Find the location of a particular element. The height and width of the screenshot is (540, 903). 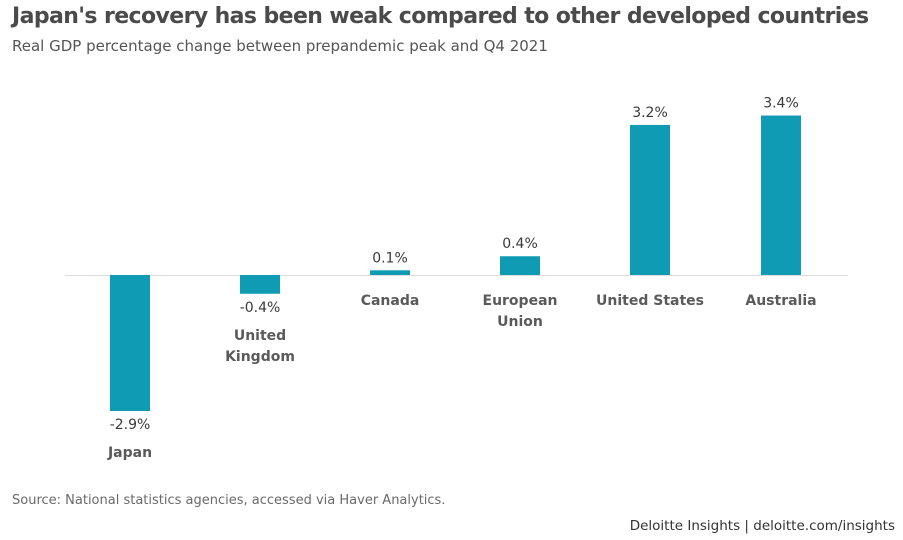

category-label-5: Australia is located at coordinates (780, 301).